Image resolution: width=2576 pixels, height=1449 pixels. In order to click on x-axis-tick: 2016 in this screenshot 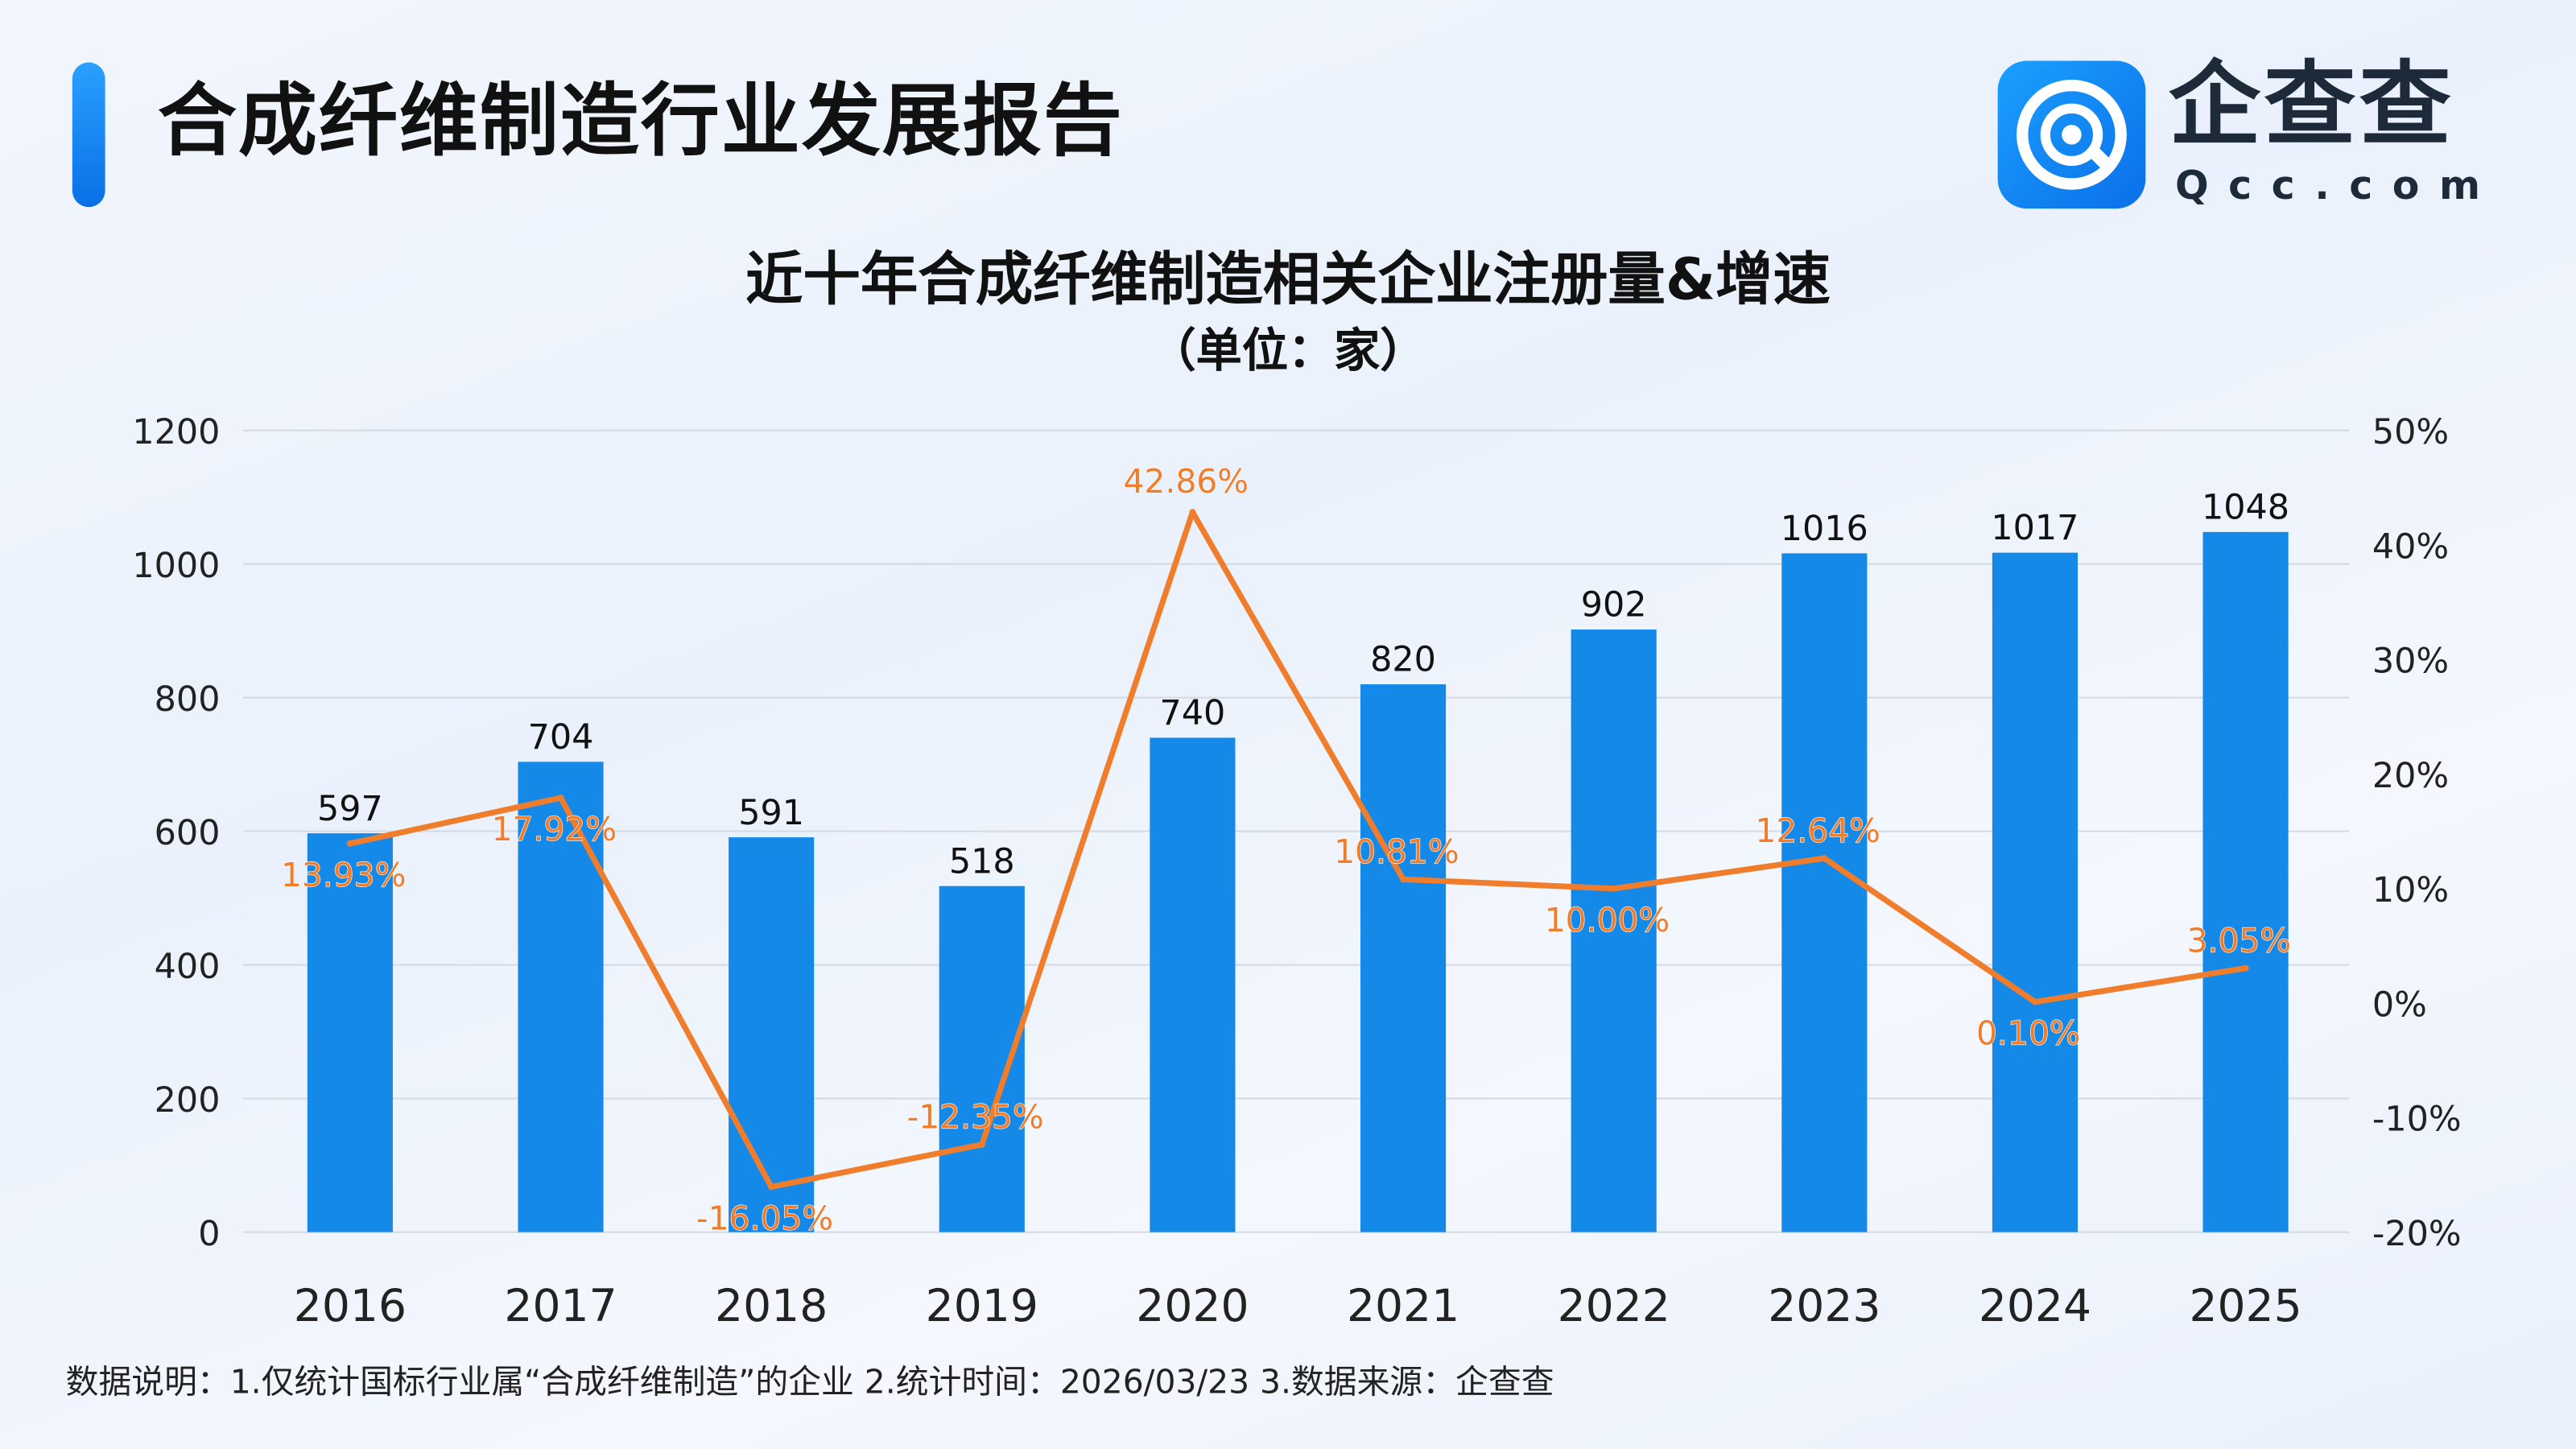, I will do `click(350, 1305)`.